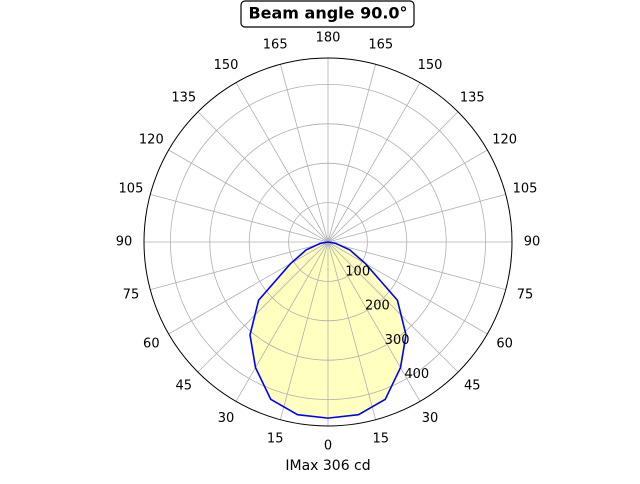  Describe the element at coordinates (377, 306) in the screenshot. I see `radial-tick-label: 200` at that location.